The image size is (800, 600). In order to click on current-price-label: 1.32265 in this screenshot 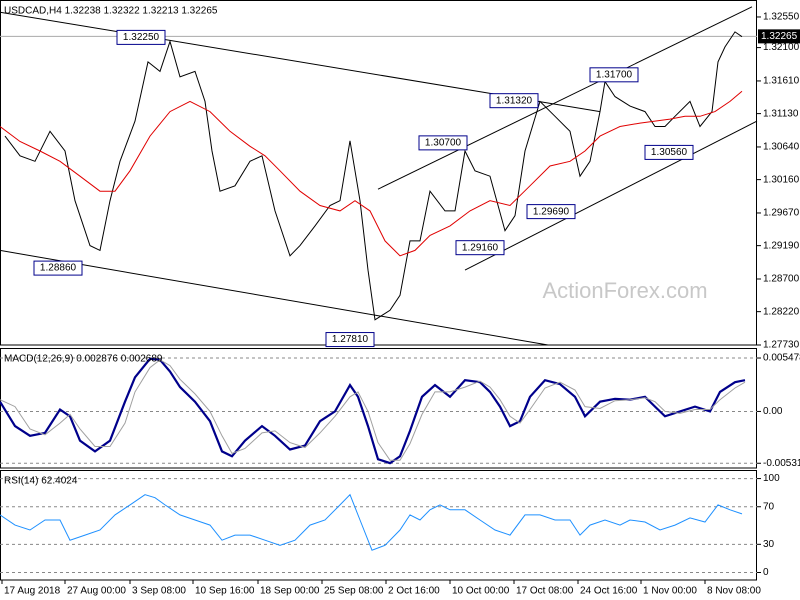, I will do `click(779, 36)`.